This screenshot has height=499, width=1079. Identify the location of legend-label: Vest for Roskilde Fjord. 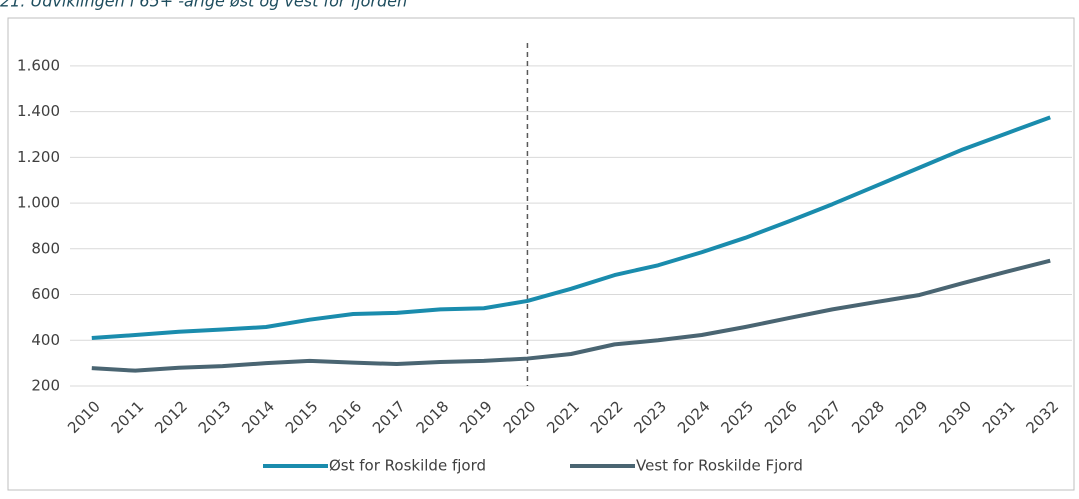
(719, 466).